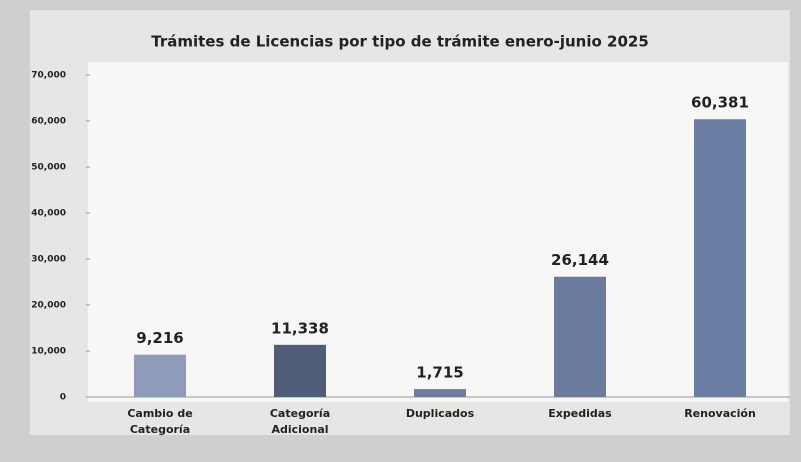 This screenshot has width=801, height=462. I want to click on value-label: 60,381, so click(720, 103).